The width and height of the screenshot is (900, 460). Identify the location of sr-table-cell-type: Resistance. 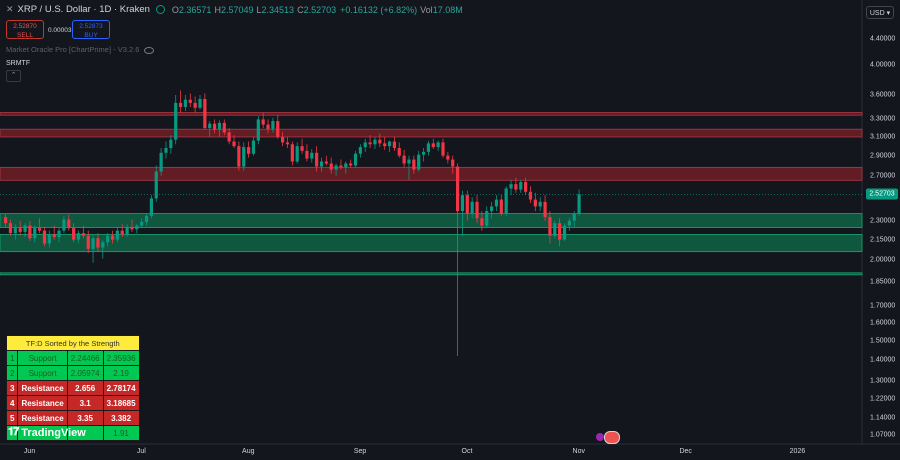
(42, 418).